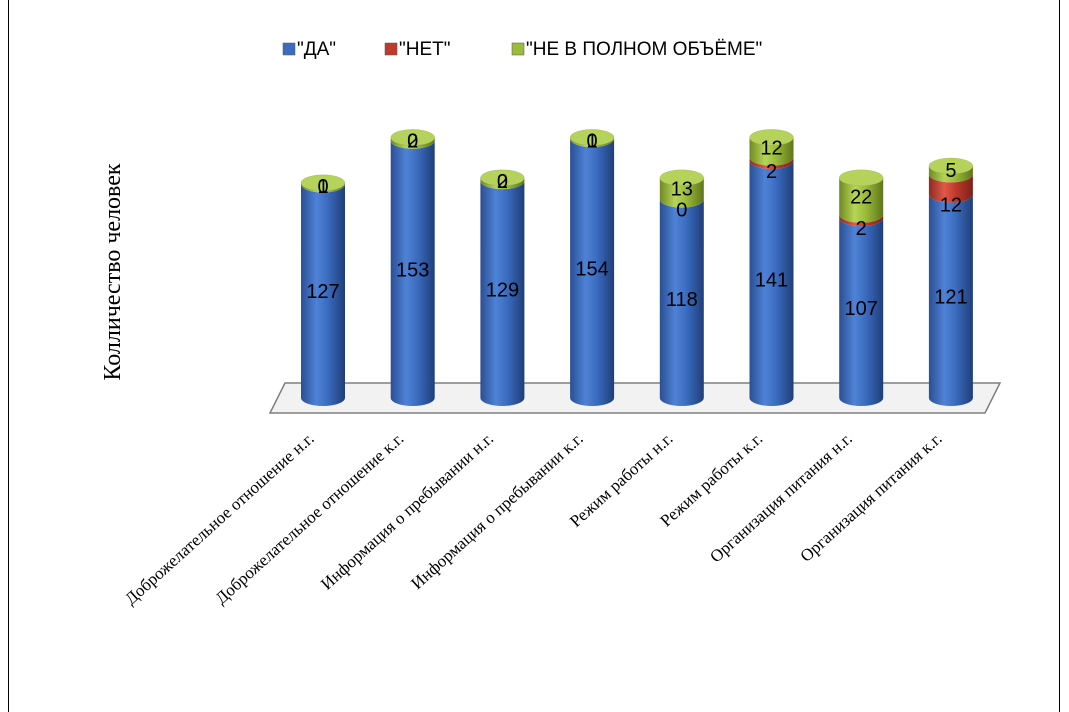  I want to click on data-label-da-2: 153, so click(412, 270).